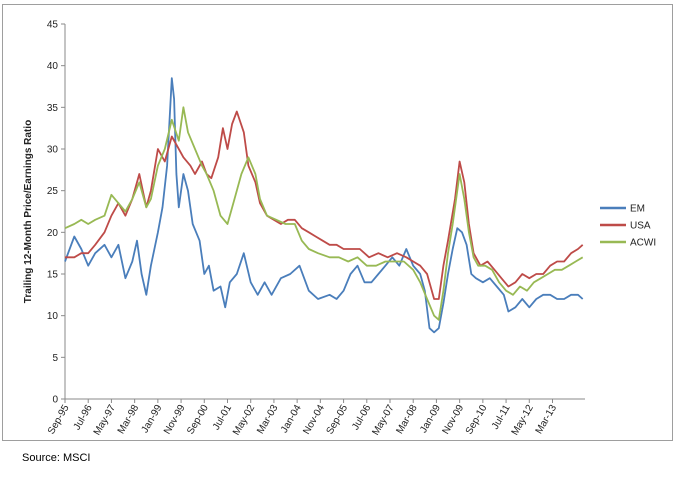 This screenshot has width=689, height=477. Describe the element at coordinates (129, 419) in the screenshot. I see `x-tick-label: Mar-98` at that location.